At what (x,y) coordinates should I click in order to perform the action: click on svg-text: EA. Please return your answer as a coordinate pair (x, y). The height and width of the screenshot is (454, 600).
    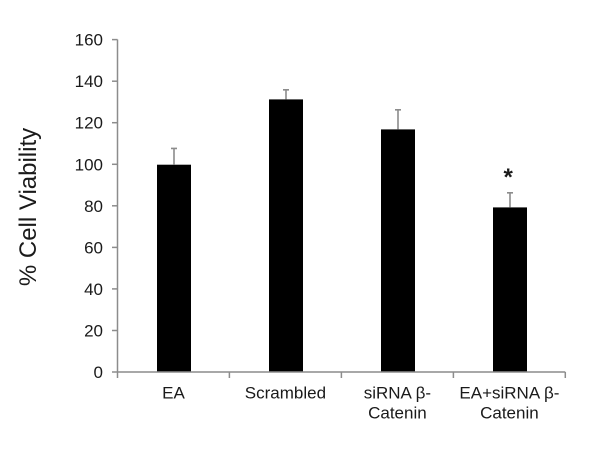
    Looking at the image, I should click on (173, 392).